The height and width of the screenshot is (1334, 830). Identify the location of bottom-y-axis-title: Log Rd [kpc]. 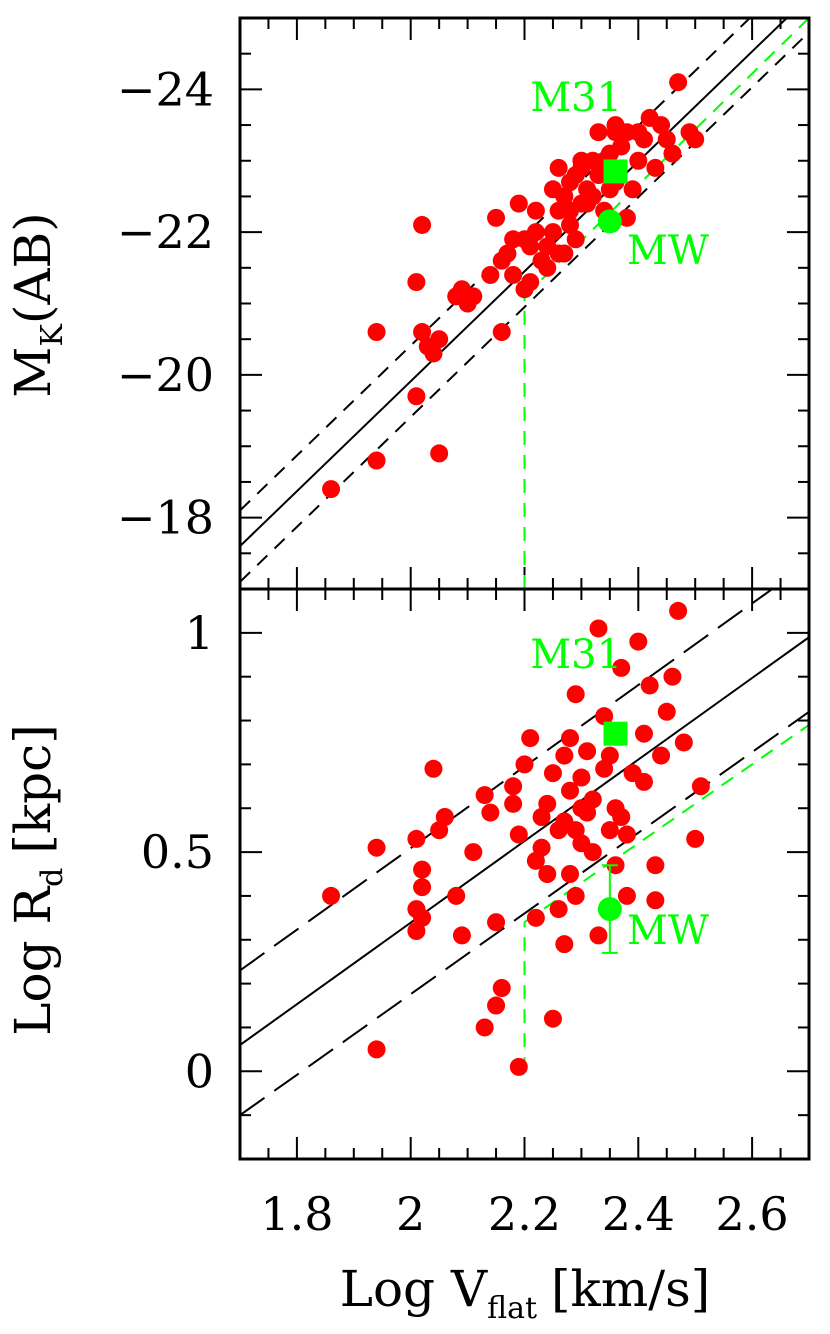
(37, 879).